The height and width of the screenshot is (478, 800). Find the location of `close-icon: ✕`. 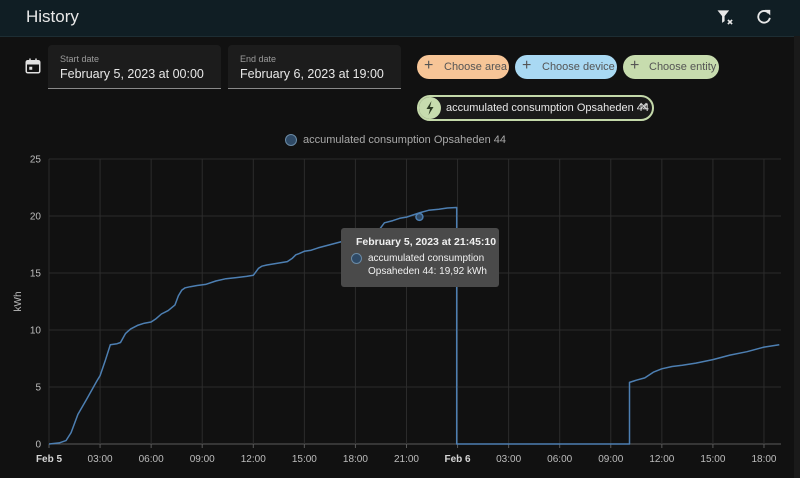

close-icon: ✕ is located at coordinates (644, 107).